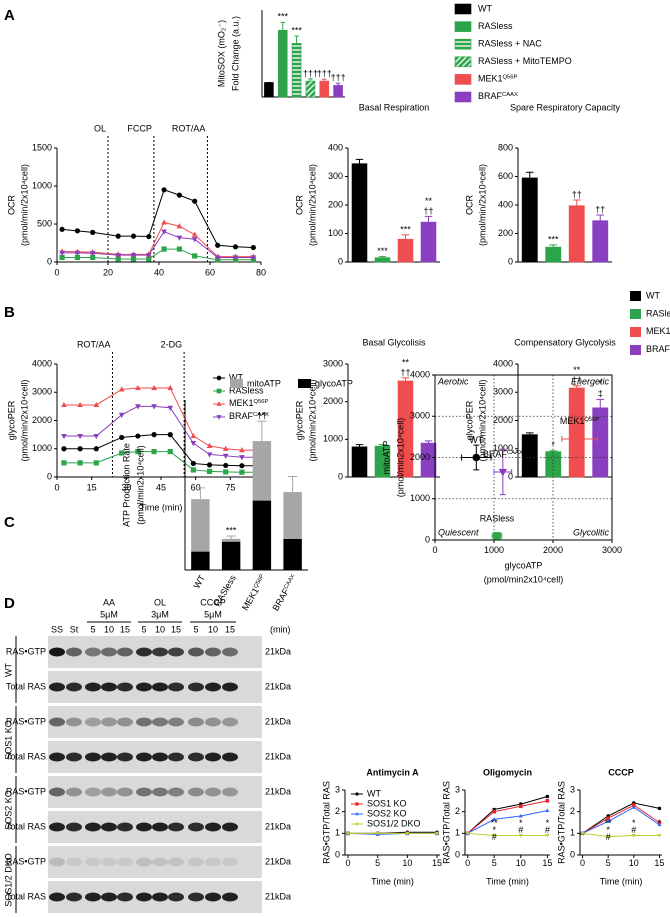 Image resolution: width=670 pixels, height=917 pixels. I want to click on x-tick-label: 0, so click(56, 273).